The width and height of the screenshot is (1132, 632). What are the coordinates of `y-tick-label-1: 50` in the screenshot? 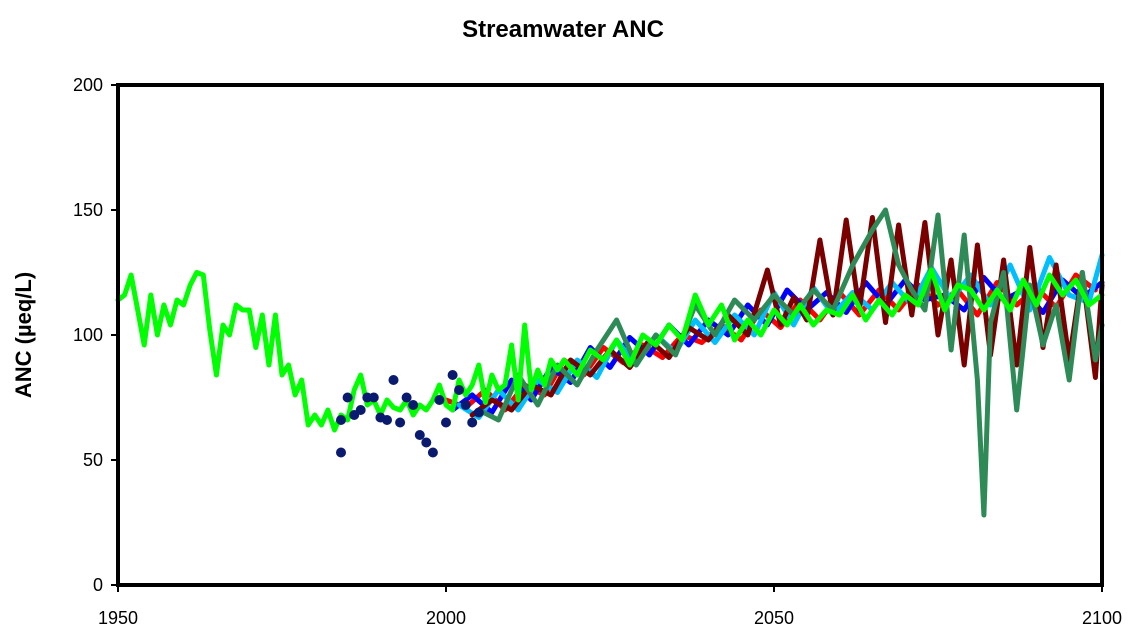 It's located at (93, 460).